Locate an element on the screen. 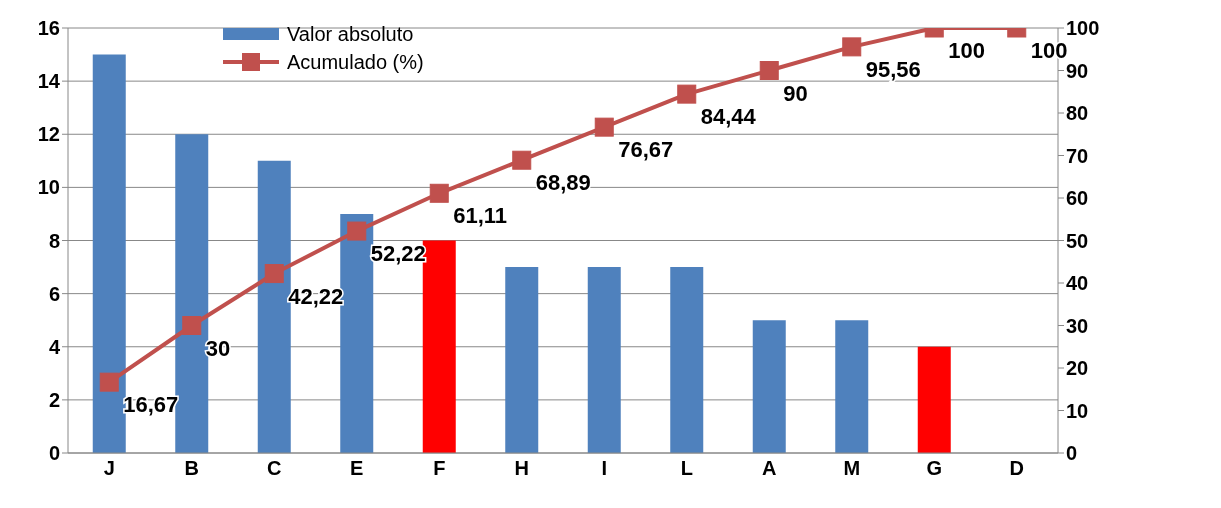  x-tick-label: I is located at coordinates (604, 468).